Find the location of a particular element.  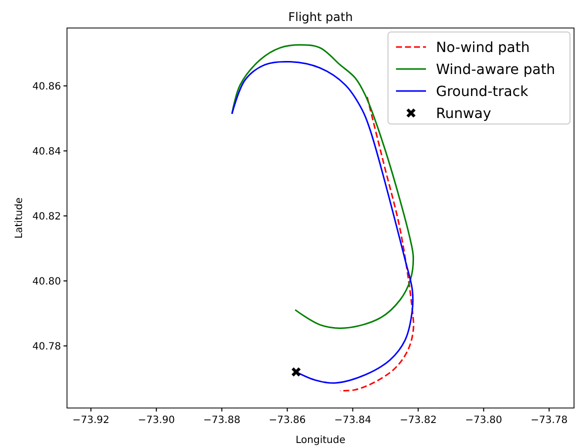

x-tick-label: −73.92 is located at coordinates (91, 420).